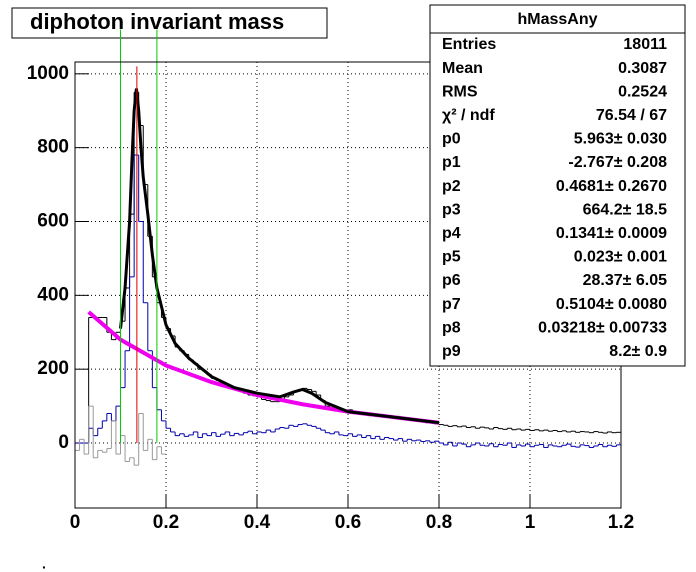 The width and height of the screenshot is (696, 572). Describe the element at coordinates (53, 221) in the screenshot. I see `y-tick-label: 600` at that location.